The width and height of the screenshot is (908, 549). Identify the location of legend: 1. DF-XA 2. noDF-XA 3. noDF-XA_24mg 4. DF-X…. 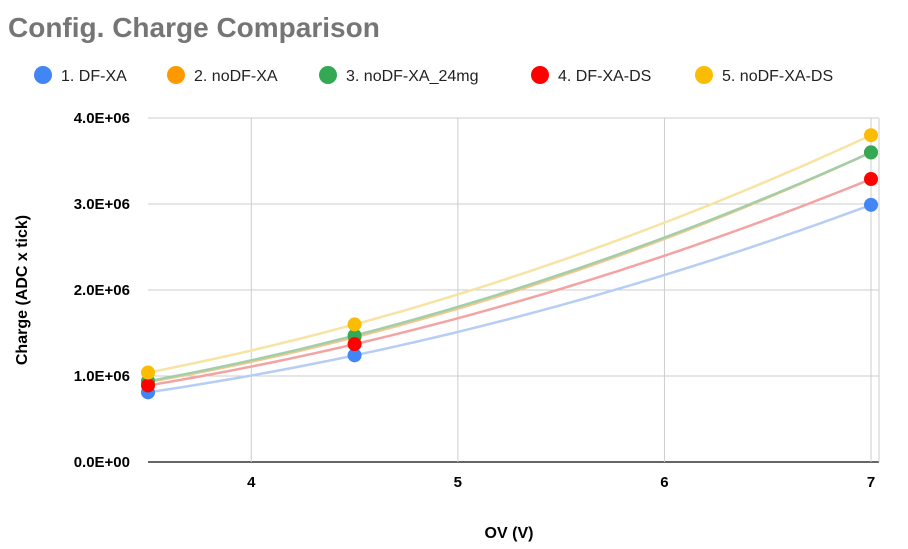
(433, 75).